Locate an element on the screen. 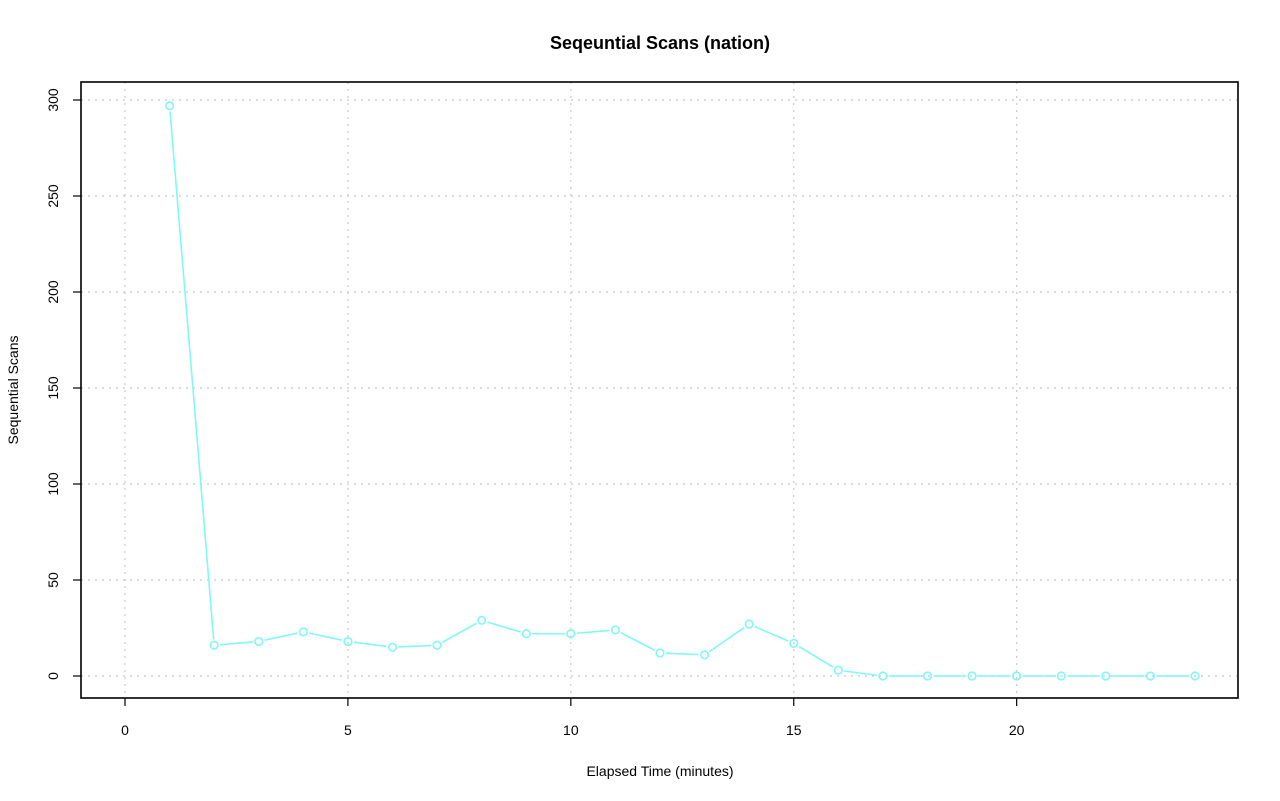 The image size is (1280, 801). chart-title: Seqeuntial Scans (nation) is located at coordinates (660, 43).